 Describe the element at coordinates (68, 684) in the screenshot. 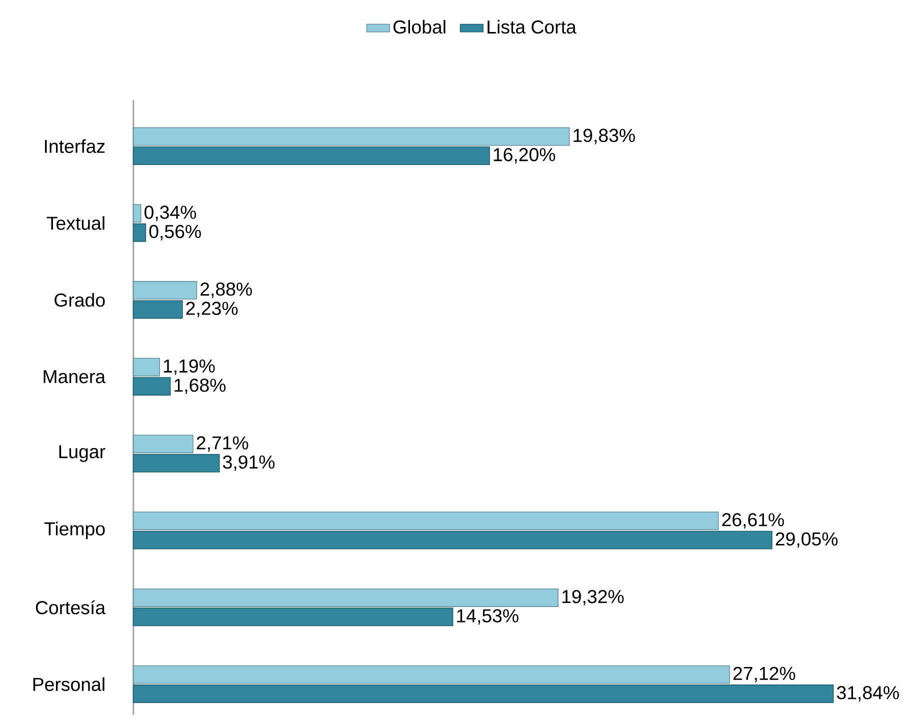

I see `y-tick-label: Personal` at that location.